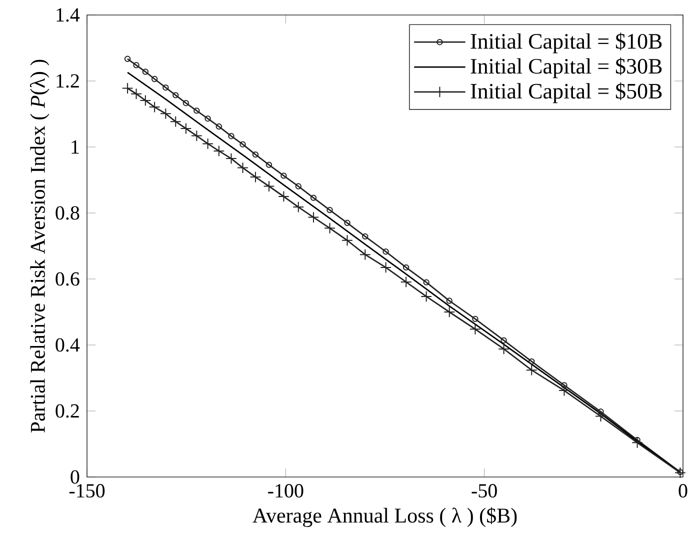  Describe the element at coordinates (566, 43) in the screenshot. I see `legend-label: Initial Capital = $10B` at that location.